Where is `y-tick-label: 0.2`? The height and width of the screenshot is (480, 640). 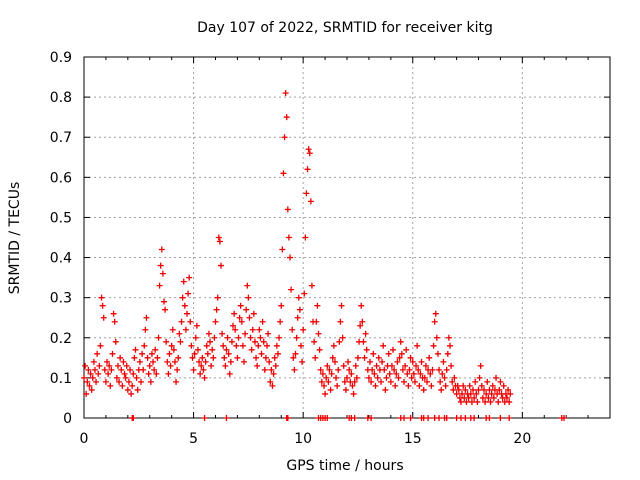
y-tick-label: 0.2 is located at coordinates (61, 339).